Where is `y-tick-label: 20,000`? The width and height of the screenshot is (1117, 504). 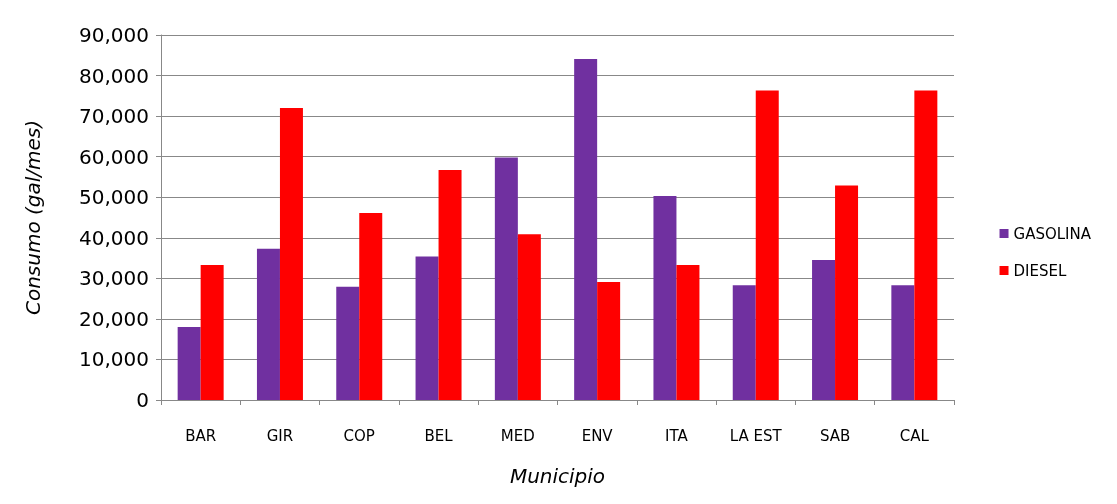 y-tick-label: 20,000 is located at coordinates (114, 318).